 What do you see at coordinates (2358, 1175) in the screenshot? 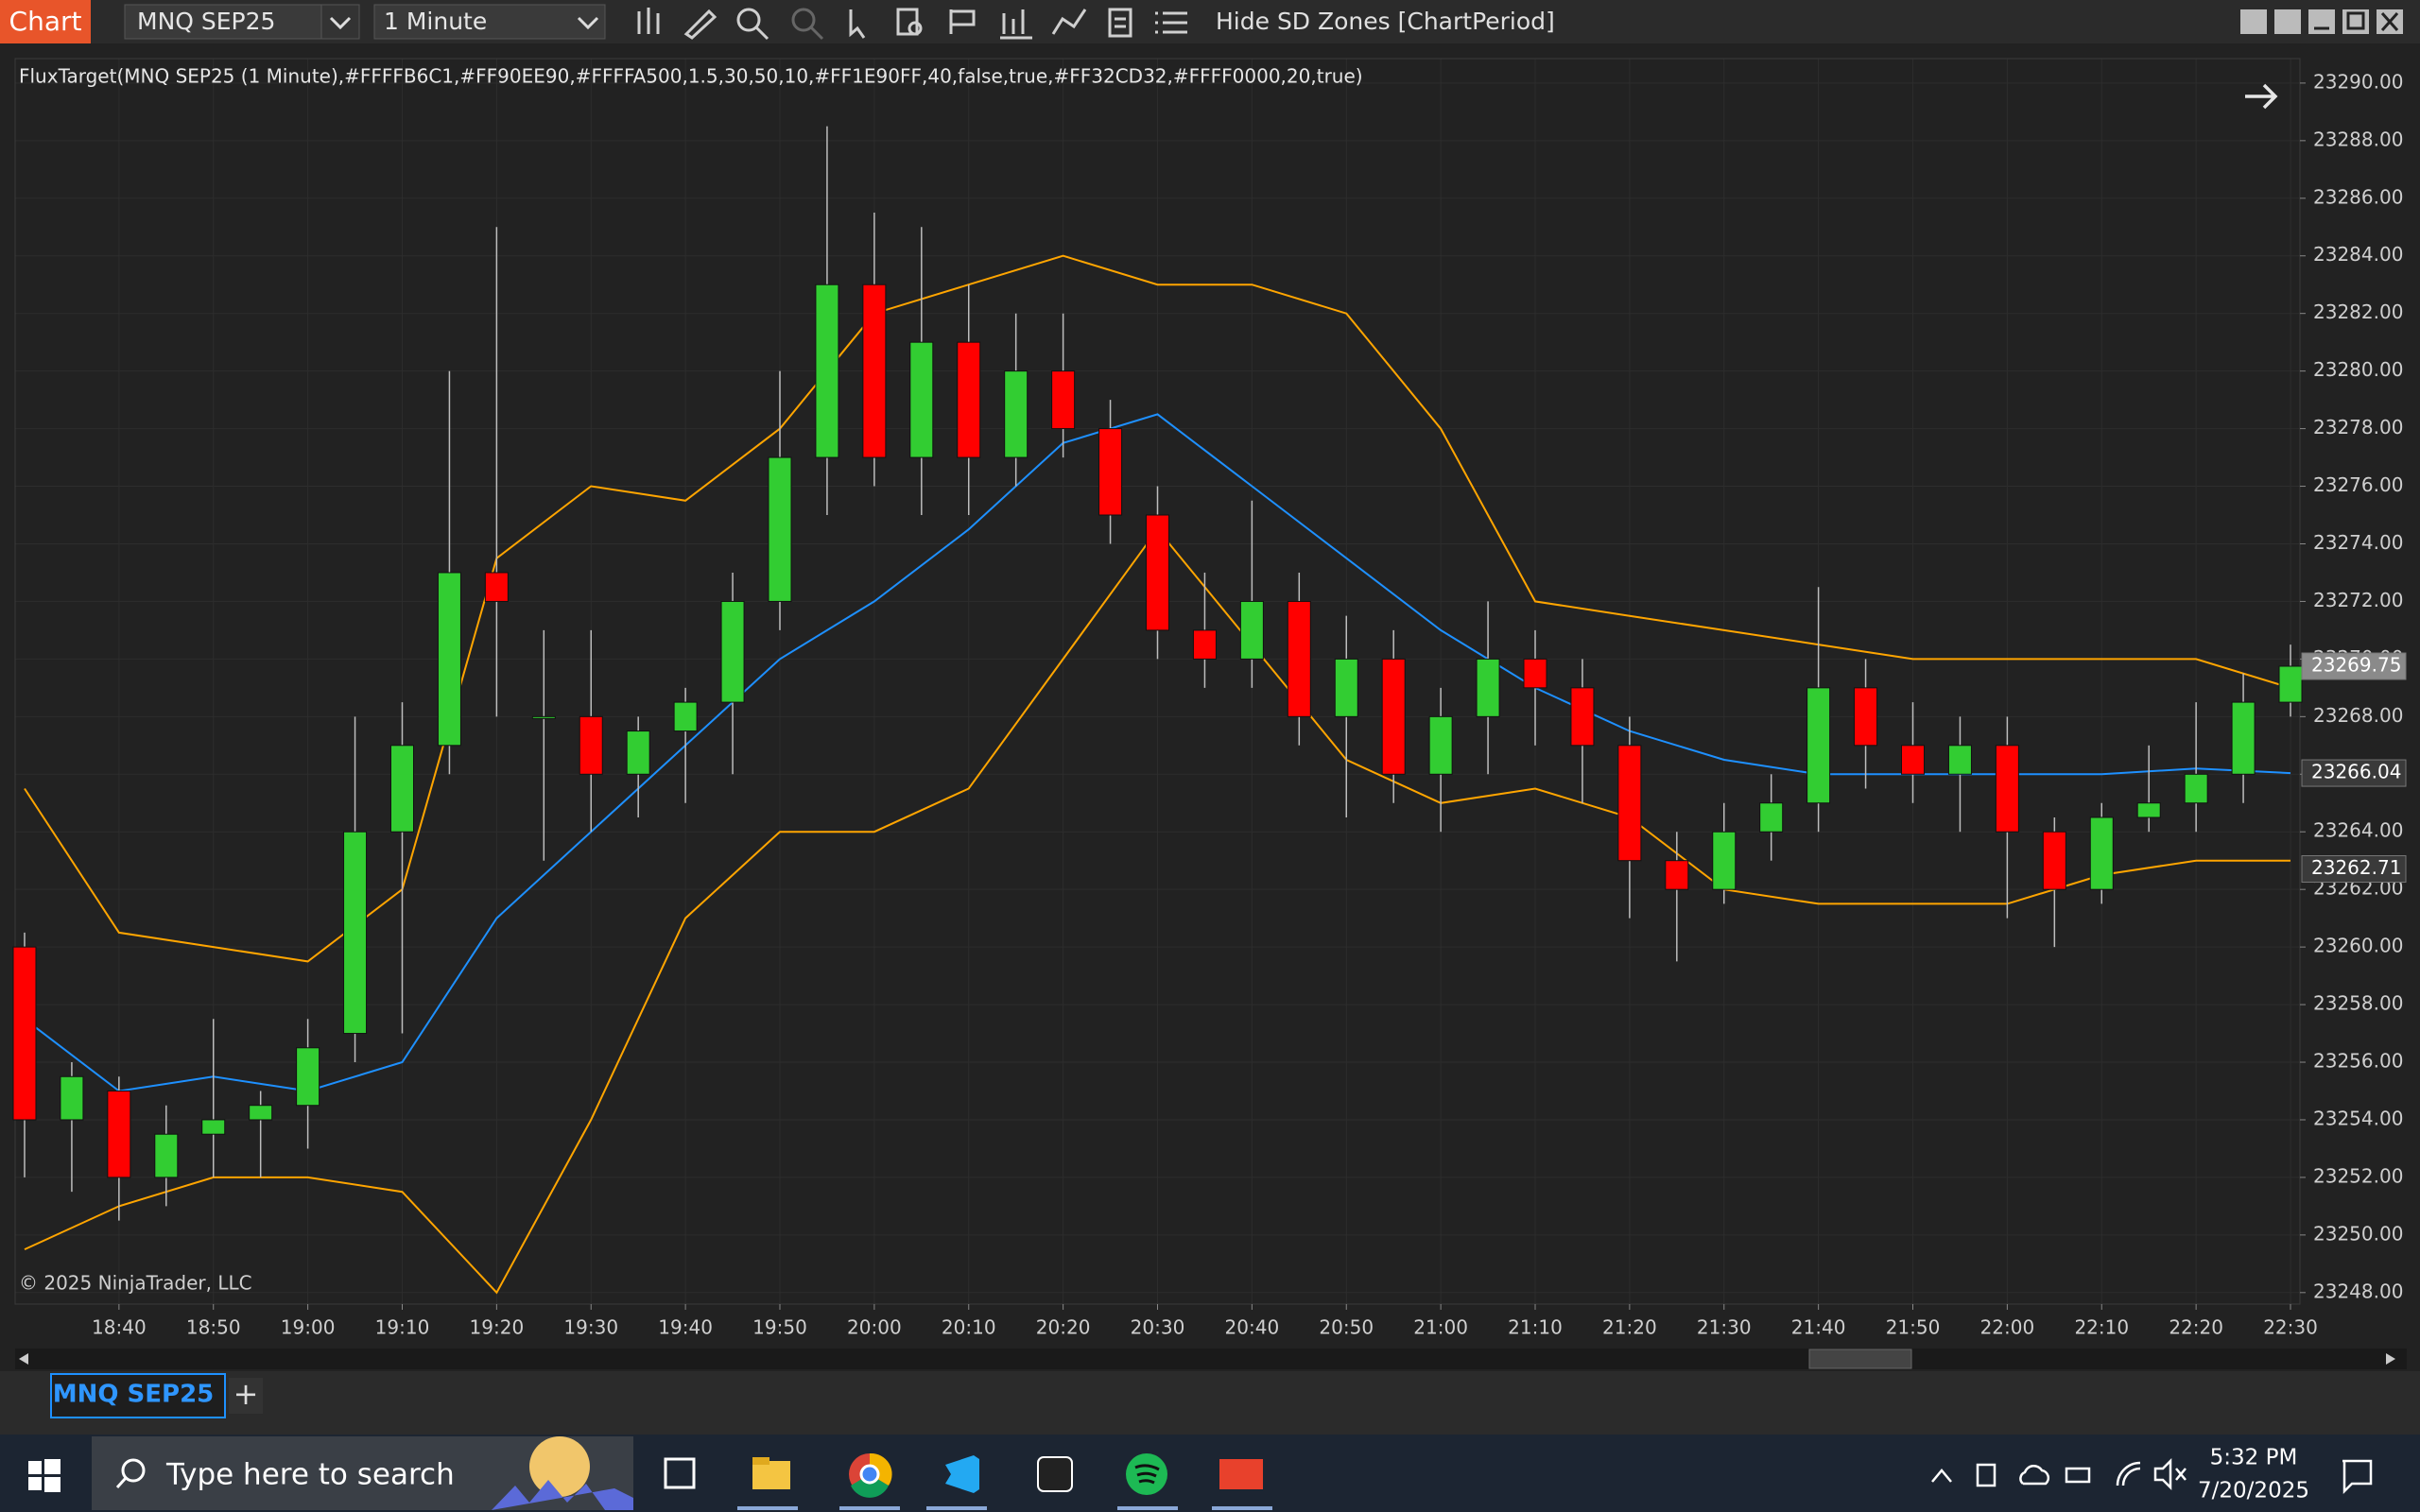
I see `y-tick-label: 23252.00` at bounding box center [2358, 1175].